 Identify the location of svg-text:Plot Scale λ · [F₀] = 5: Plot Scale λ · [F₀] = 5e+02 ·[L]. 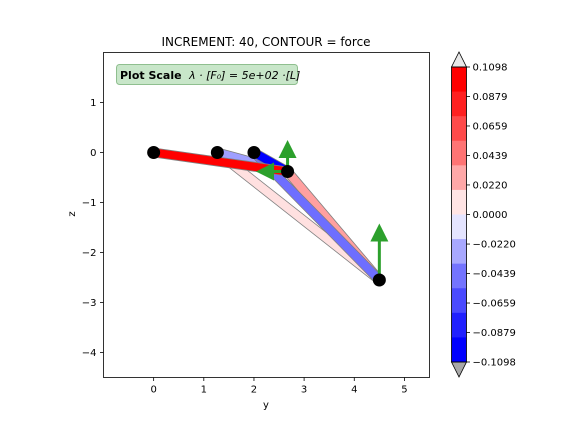
(210, 75).